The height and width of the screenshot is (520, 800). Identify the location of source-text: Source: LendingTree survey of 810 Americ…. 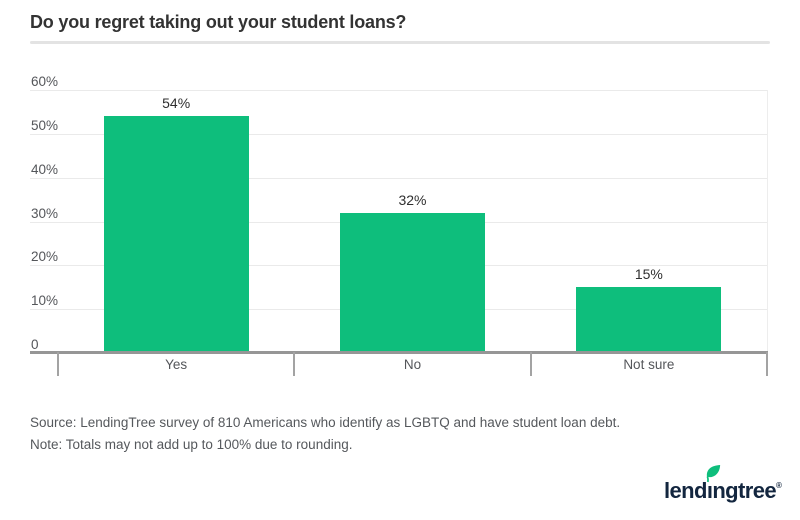
(325, 422).